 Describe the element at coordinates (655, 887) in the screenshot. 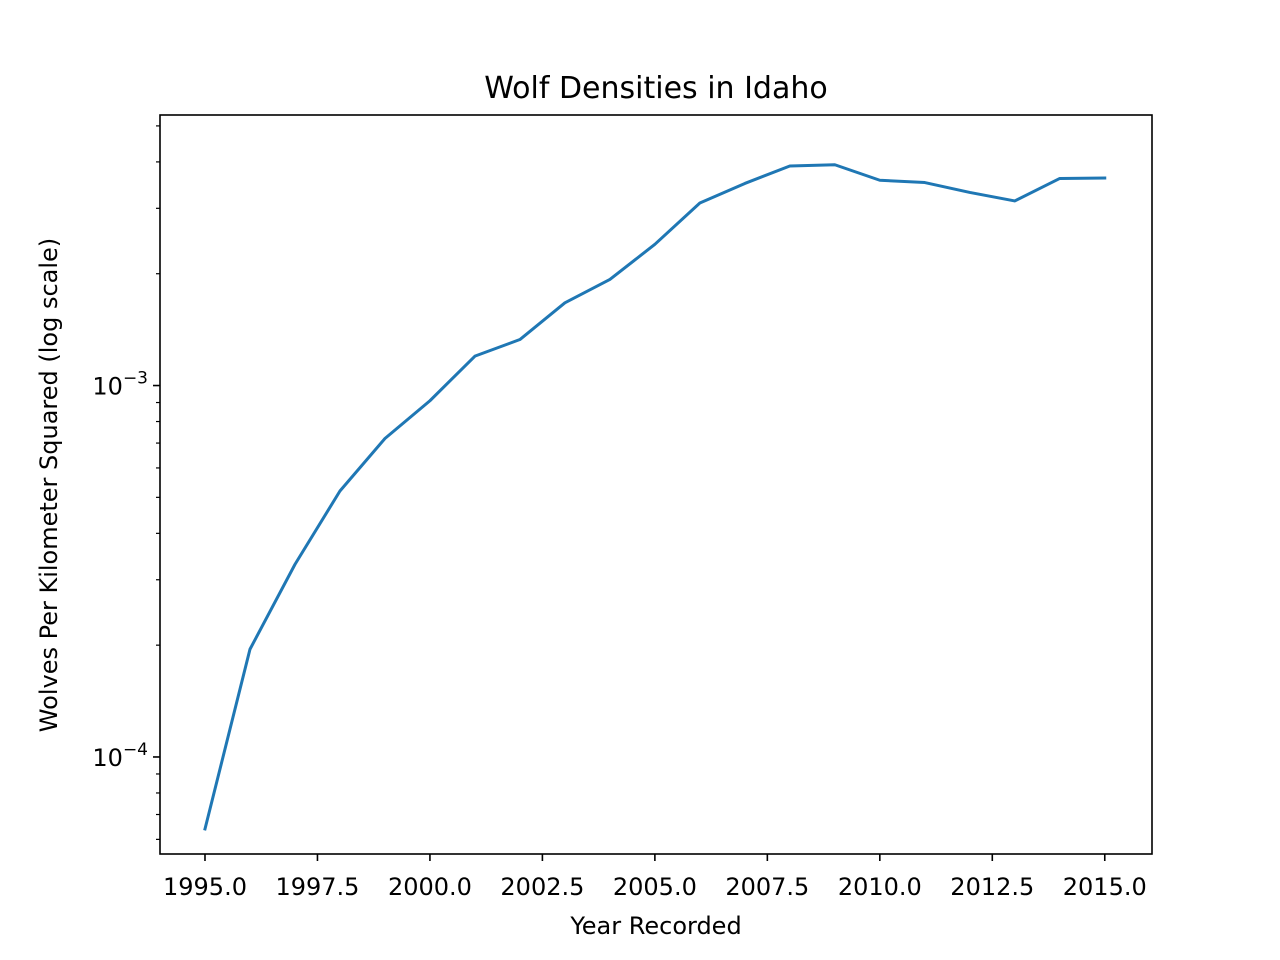

I see `x-tick-label: 2005.0` at that location.